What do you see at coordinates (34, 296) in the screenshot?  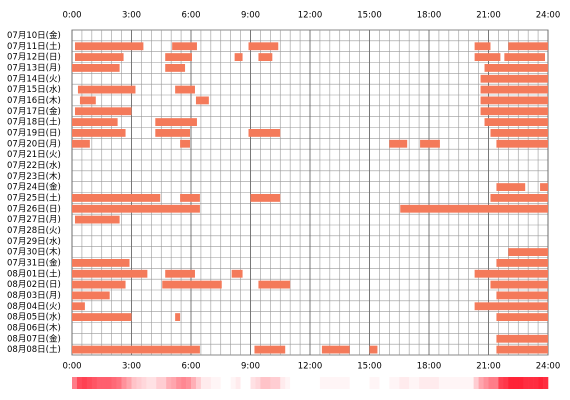 I see `row-label: 08月03日(月)` at bounding box center [34, 296].